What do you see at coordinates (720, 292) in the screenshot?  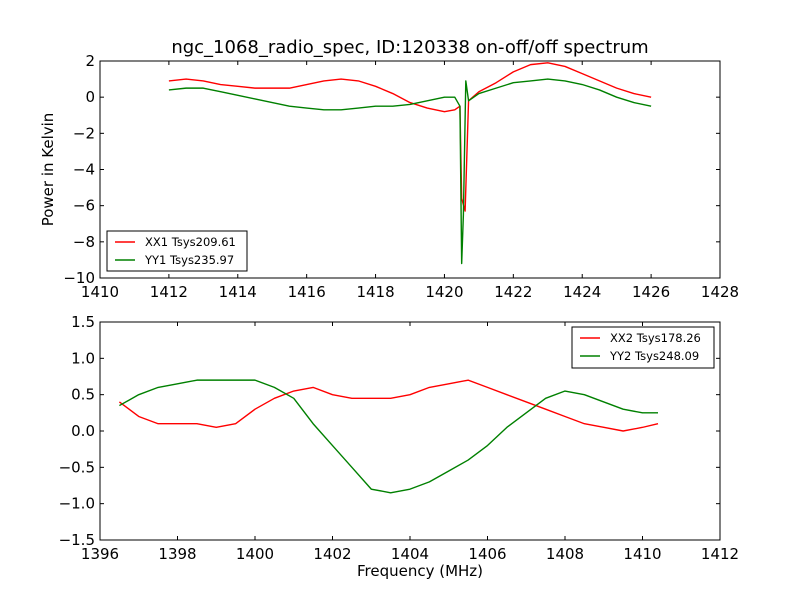 I see `top-x-tick-label: 1428` at bounding box center [720, 292].